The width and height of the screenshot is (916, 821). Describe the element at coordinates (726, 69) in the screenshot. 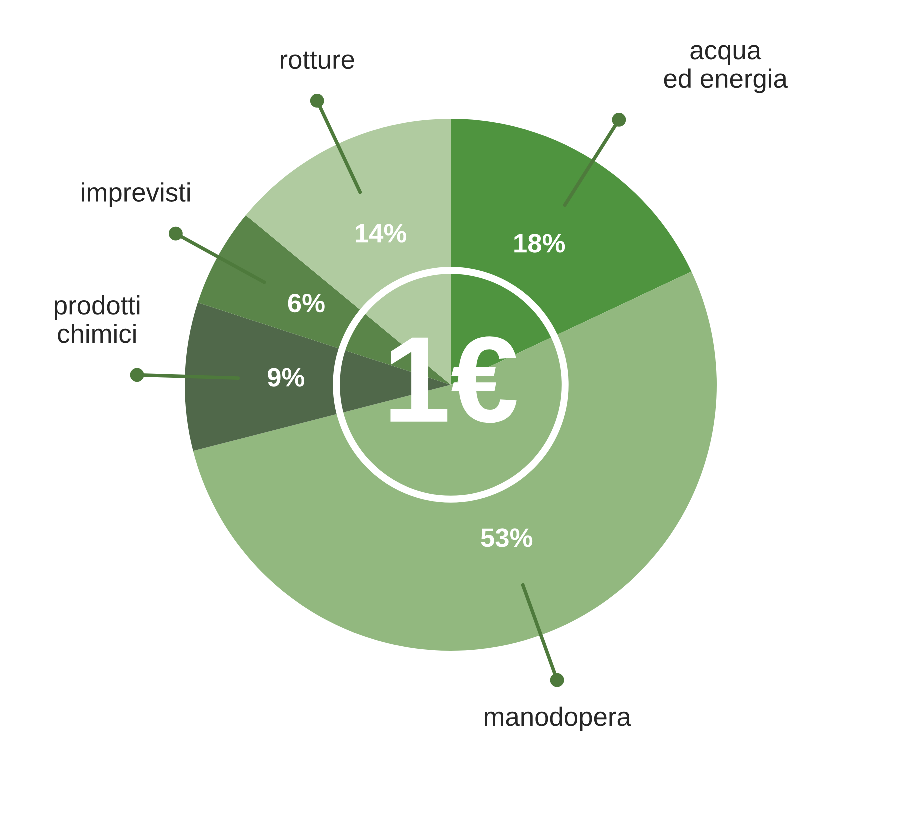

I see `slice-label: acqua ed energia` at that location.